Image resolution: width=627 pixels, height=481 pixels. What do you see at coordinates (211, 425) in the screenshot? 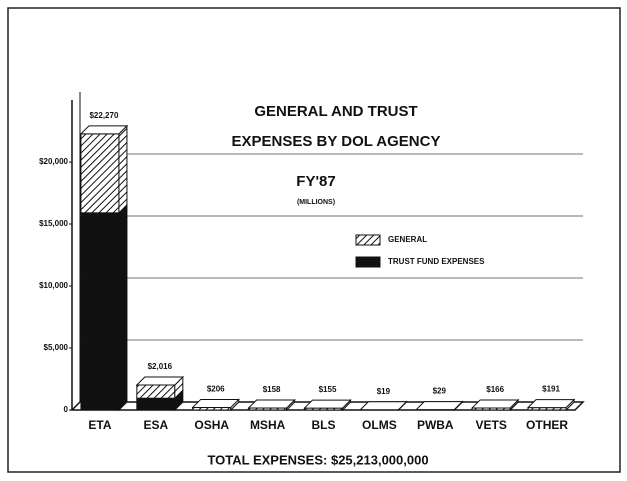
I see `x-tick-label: OSHA` at bounding box center [211, 425].